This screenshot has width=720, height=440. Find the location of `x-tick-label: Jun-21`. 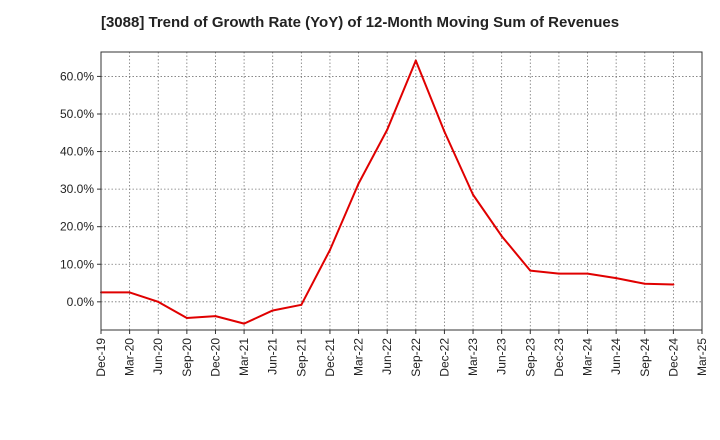

x-tick-label: Jun-21 is located at coordinates (273, 356).